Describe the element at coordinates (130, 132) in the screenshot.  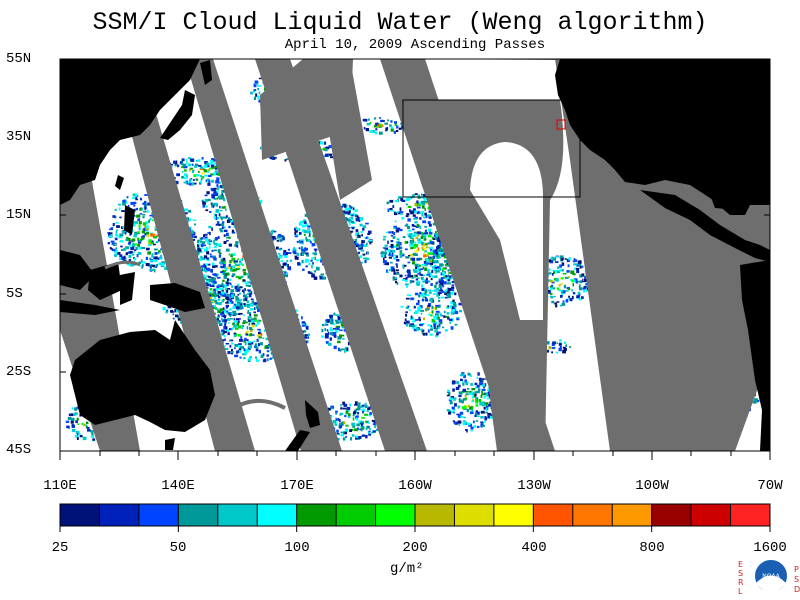
I see `asia-land` at that location.